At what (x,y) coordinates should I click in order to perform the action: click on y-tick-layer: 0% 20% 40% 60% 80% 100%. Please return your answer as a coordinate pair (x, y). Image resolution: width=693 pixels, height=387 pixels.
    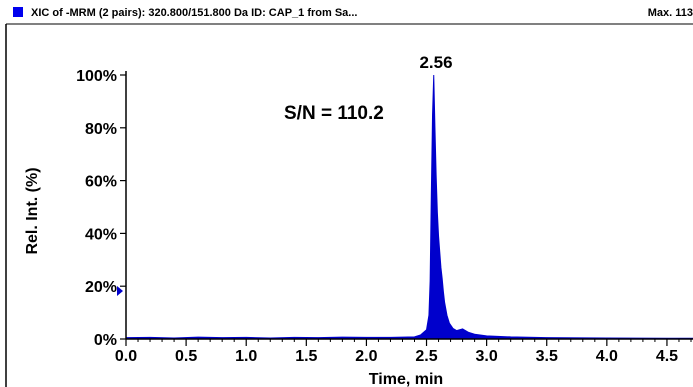
    Looking at the image, I should click on (101, 208).